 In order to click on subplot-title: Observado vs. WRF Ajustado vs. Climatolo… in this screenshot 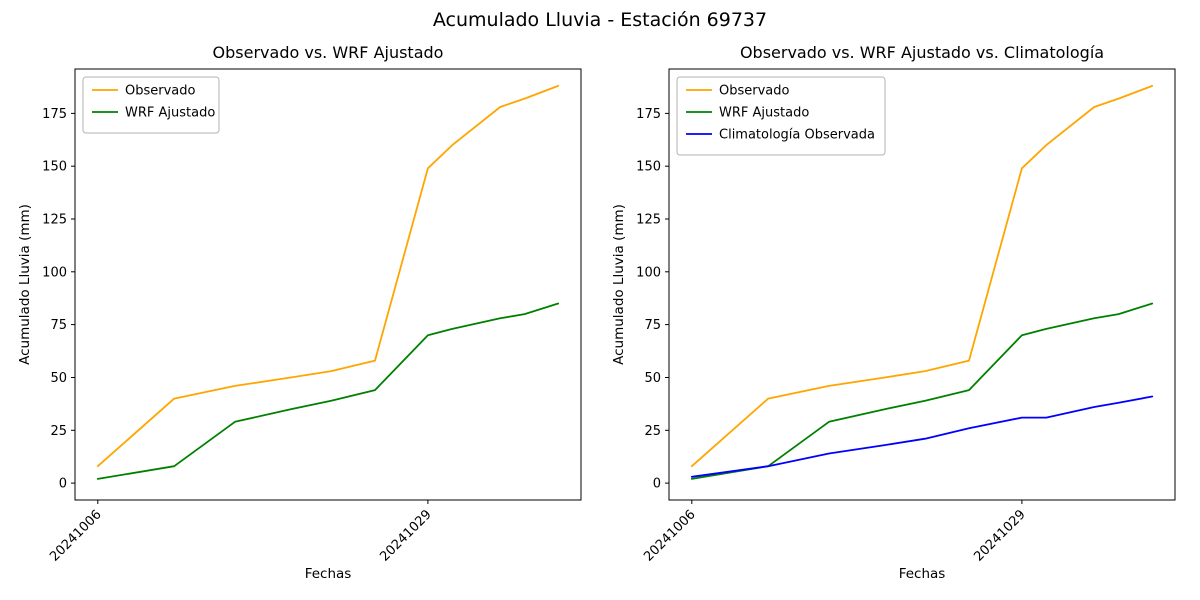, I will do `click(922, 52)`.